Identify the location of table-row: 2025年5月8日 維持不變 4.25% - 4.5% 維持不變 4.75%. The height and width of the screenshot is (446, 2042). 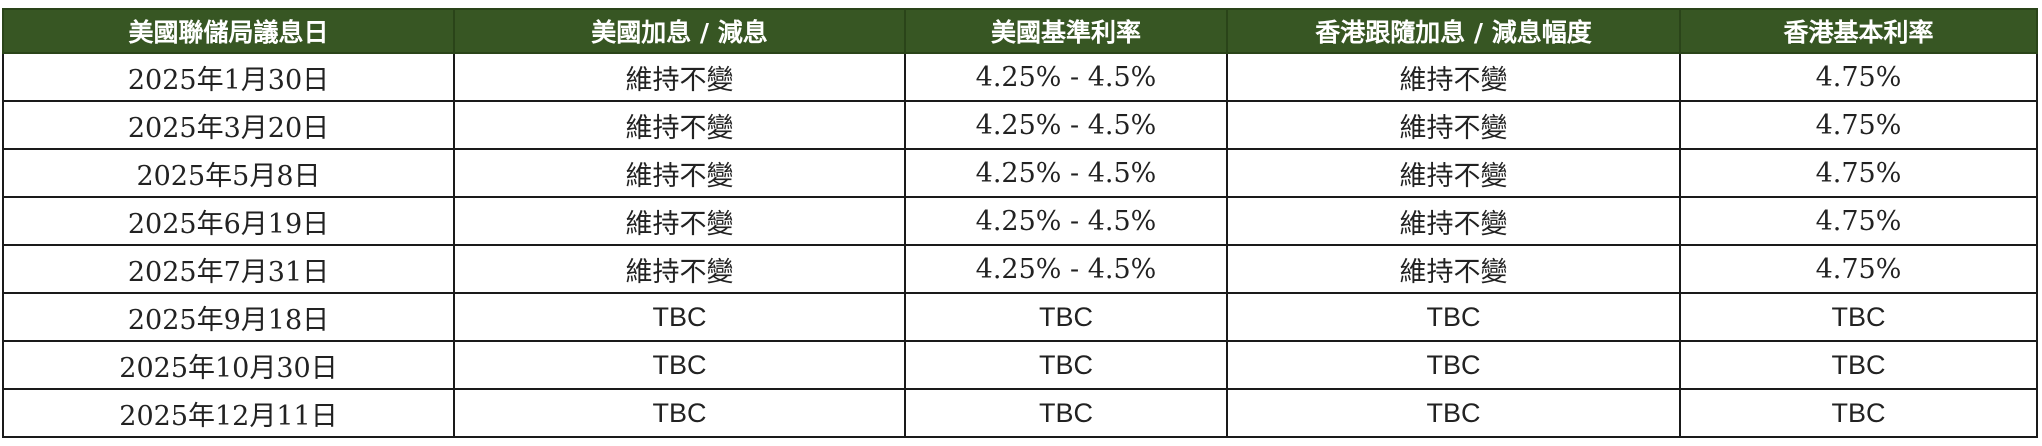
(1020, 173).